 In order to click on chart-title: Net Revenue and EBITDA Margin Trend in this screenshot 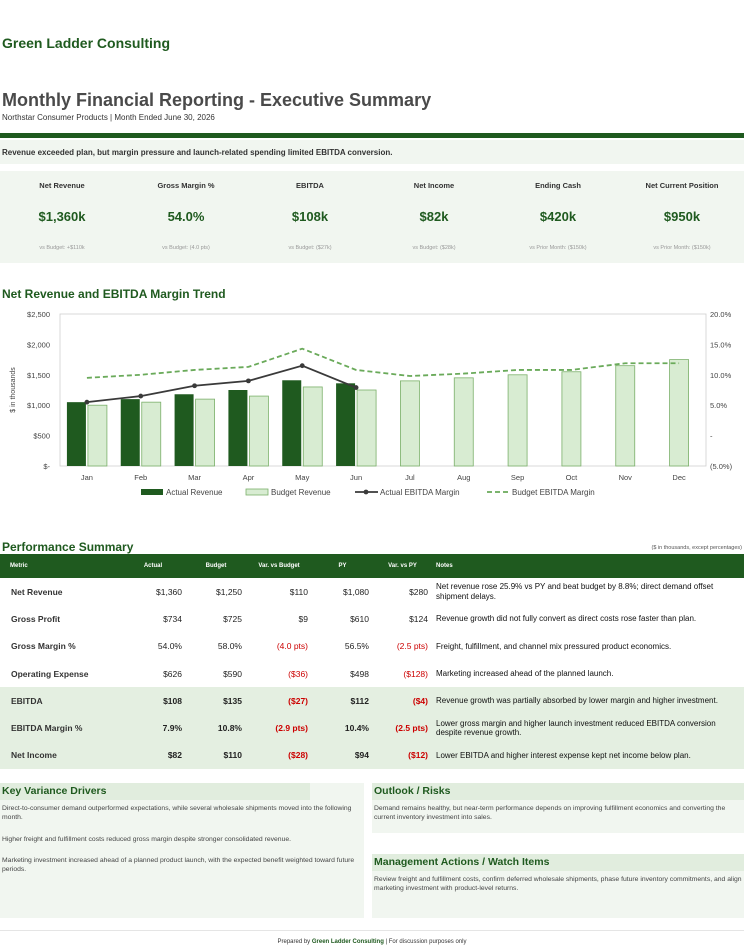, I will do `click(114, 294)`.